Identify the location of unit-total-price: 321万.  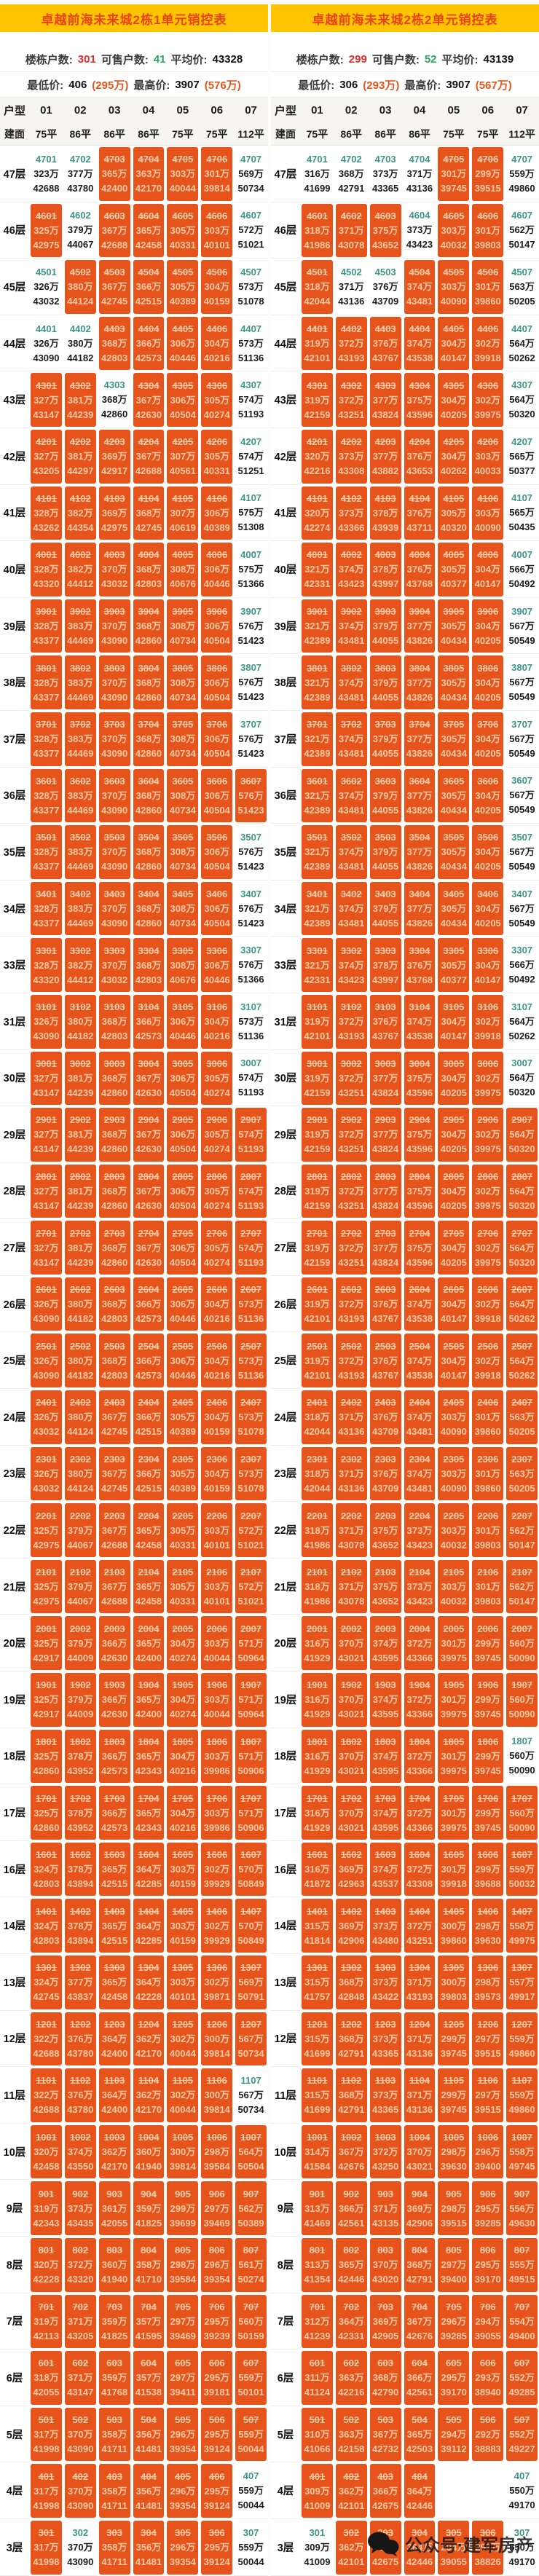
(317, 909).